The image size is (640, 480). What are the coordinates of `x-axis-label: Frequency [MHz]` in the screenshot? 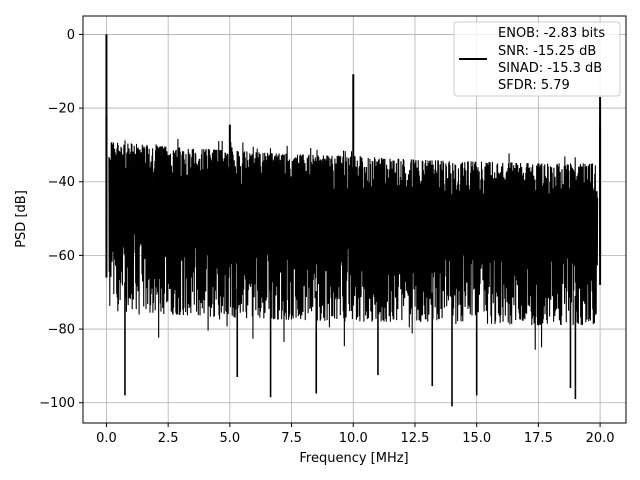 It's located at (353, 458).